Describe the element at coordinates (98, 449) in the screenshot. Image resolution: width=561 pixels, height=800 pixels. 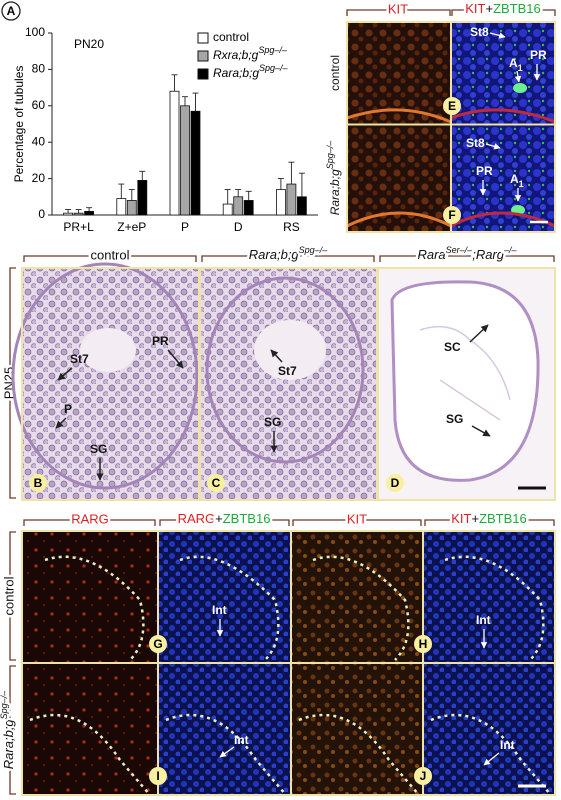
I see `annotation: SG` at that location.